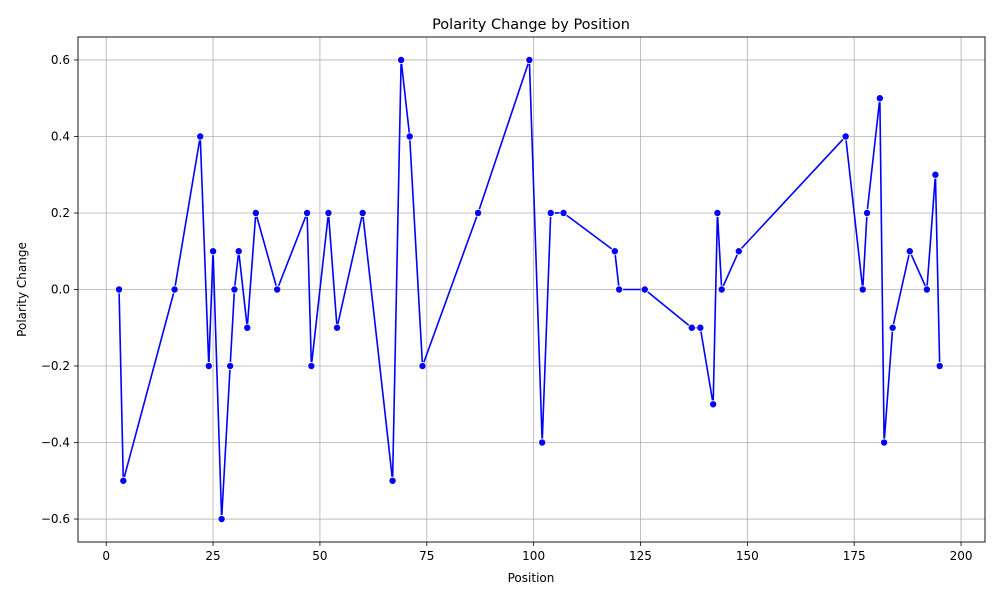  Describe the element at coordinates (319, 556) in the screenshot. I see `x-tick-label: 50` at that location.